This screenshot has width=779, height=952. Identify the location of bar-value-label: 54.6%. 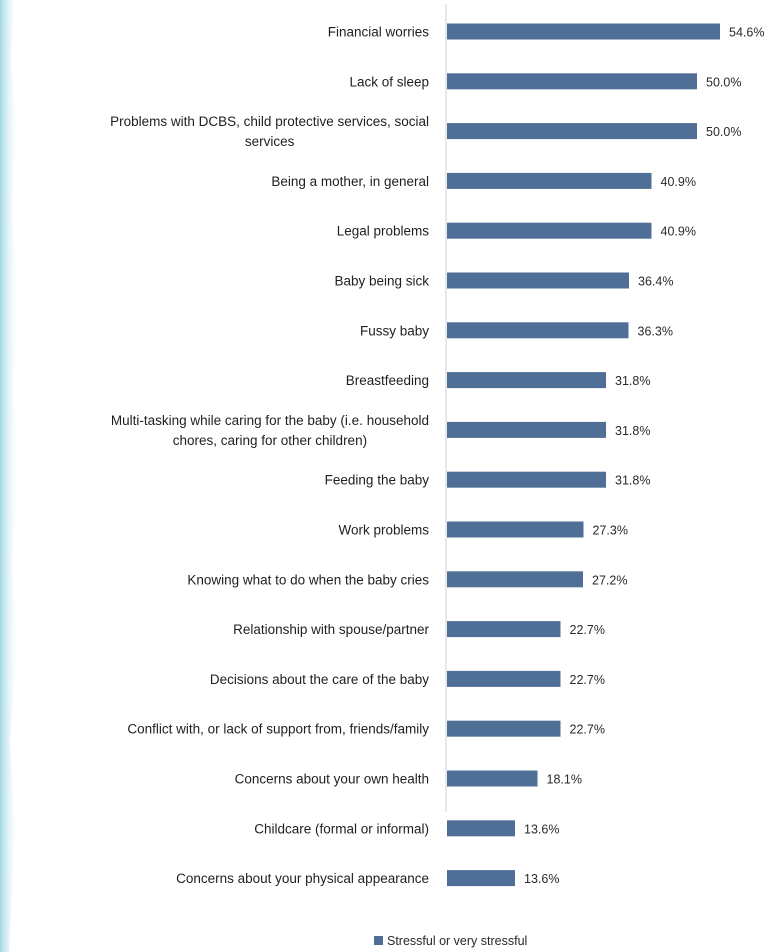
(746, 33).